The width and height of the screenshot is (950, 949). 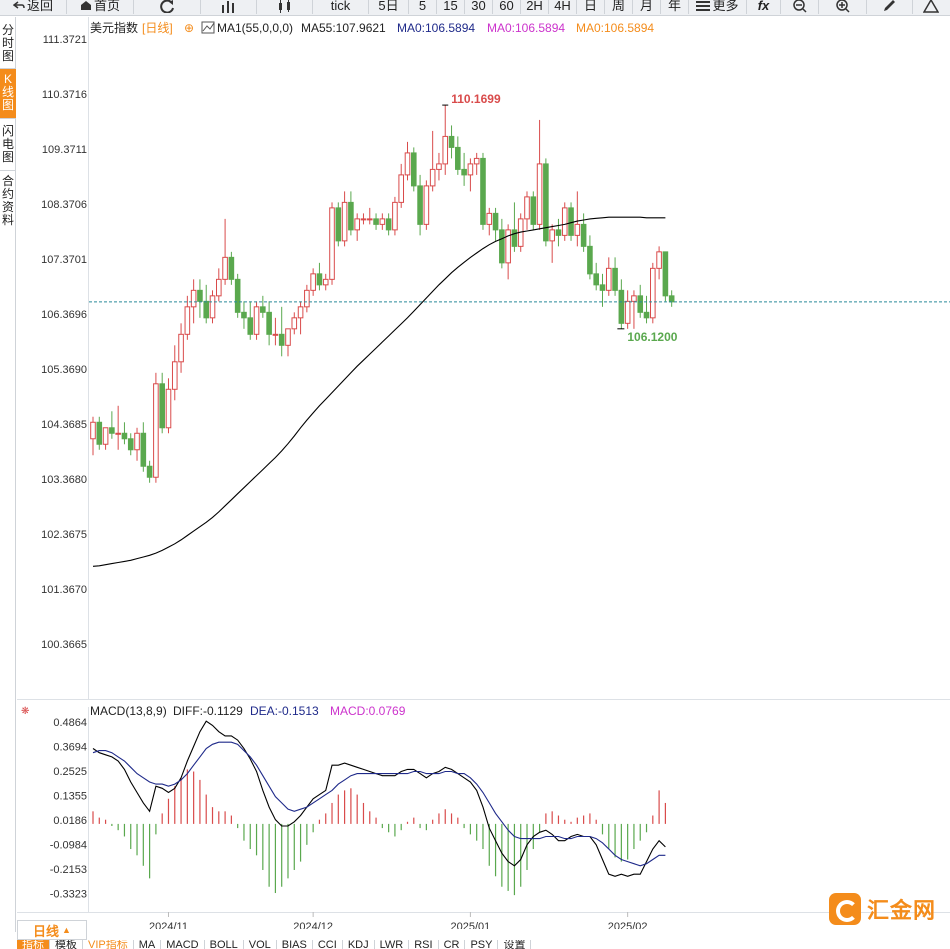 What do you see at coordinates (328, 944) in the screenshot?
I see `indicator-tab: CCI` at bounding box center [328, 944].